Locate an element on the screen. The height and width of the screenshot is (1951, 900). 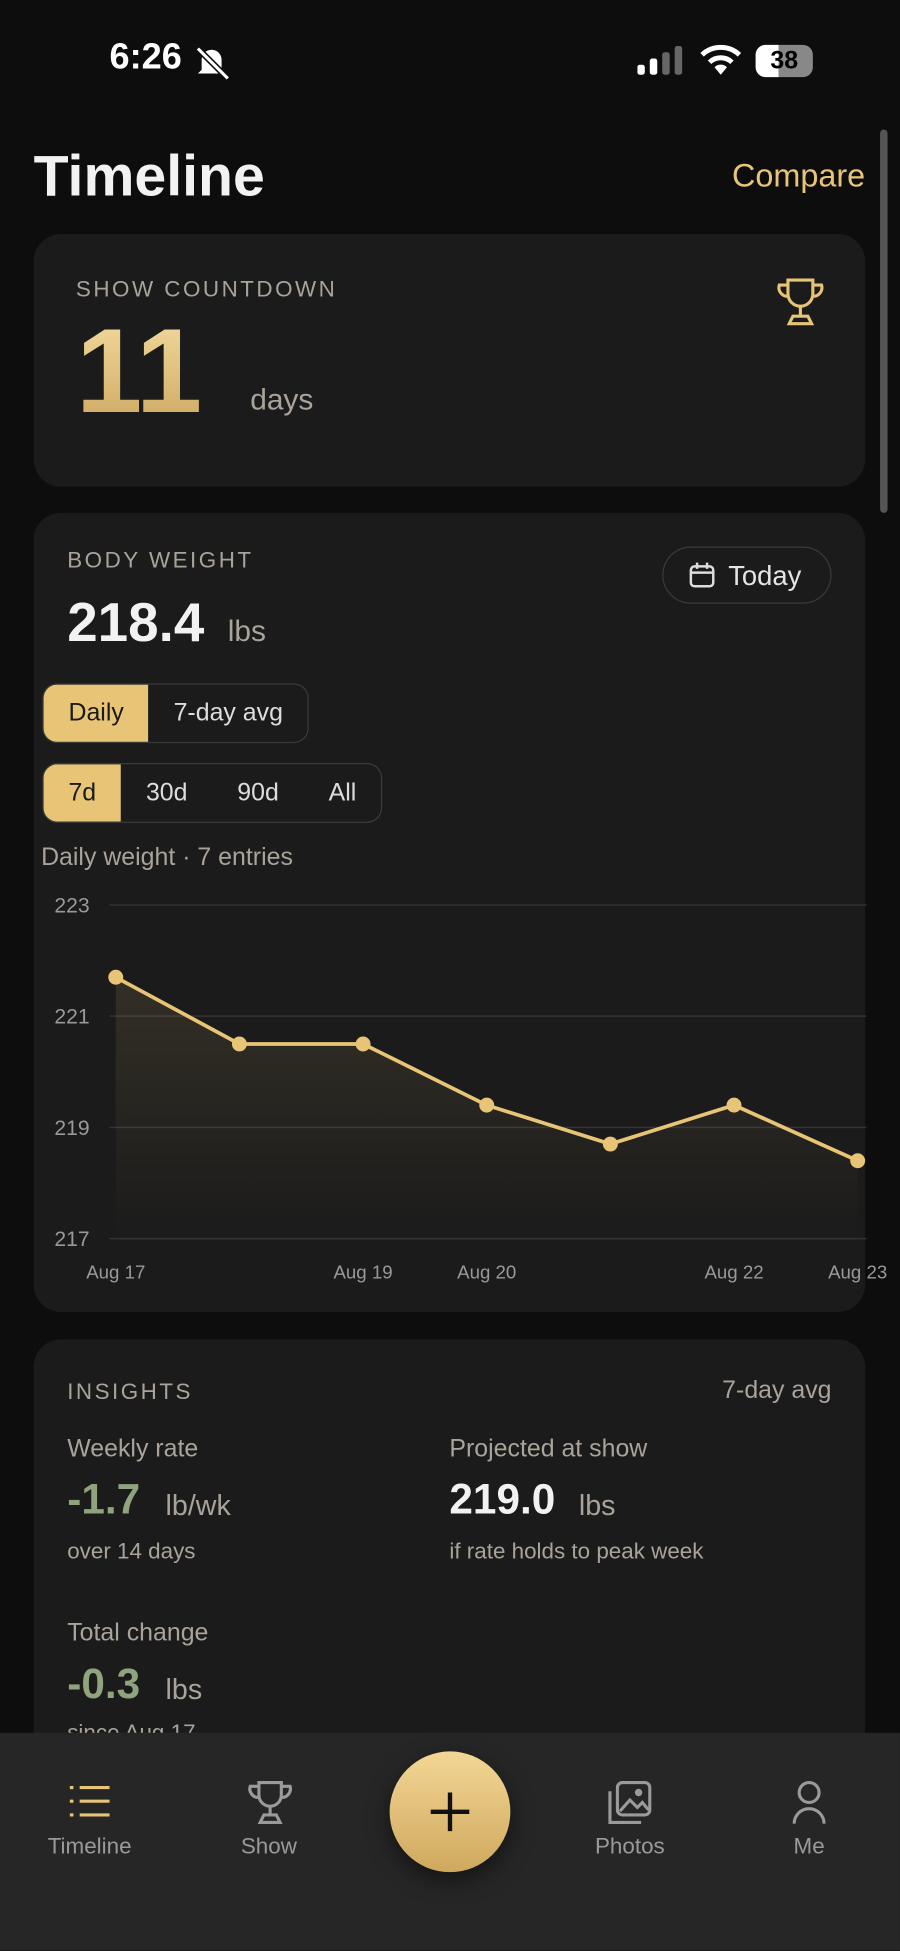
countdown-card: SHOW COUNTDOWN 11 days is located at coordinates (449, 360).